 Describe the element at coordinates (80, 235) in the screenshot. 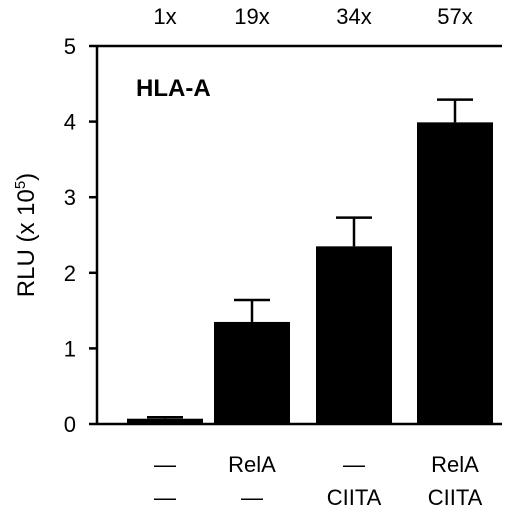

I see `y-ticks: 0 1 2 3 4 5` at that location.